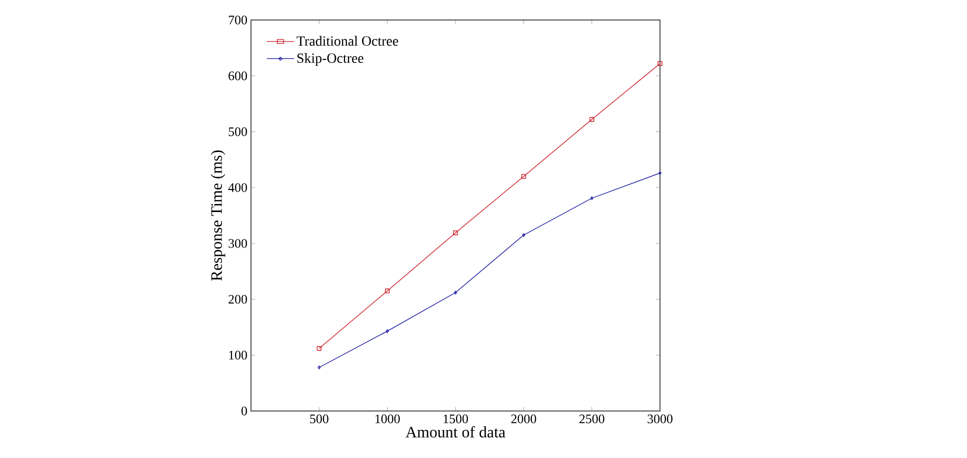  Describe the element at coordinates (237, 20) in the screenshot. I see `y-tick-label: 700` at that location.